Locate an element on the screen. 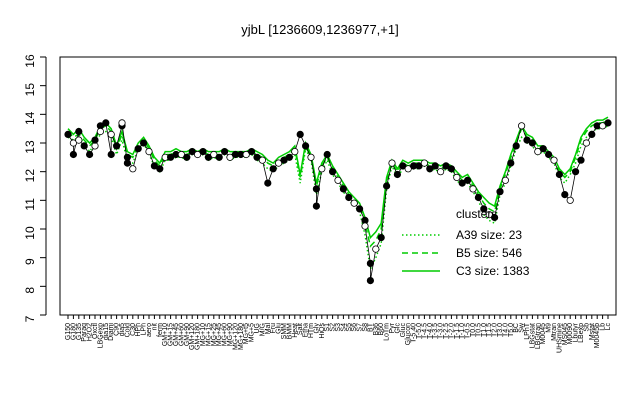 The image size is (640, 400). x-tick-label: Oxctl is located at coordinates (95, 331).